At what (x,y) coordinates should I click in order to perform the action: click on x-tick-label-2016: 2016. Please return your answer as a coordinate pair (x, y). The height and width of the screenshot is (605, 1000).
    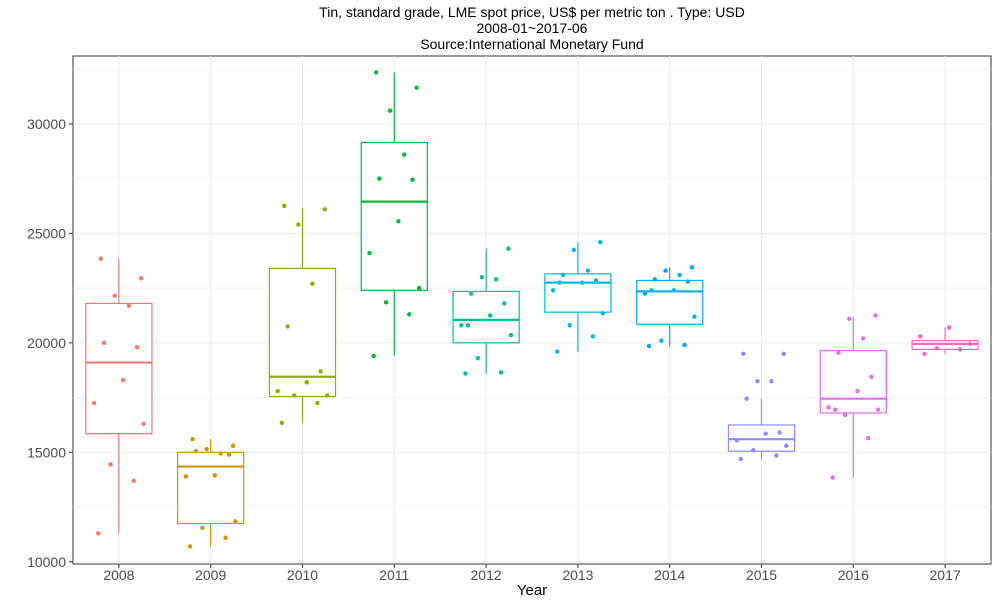
    Looking at the image, I should click on (853, 575).